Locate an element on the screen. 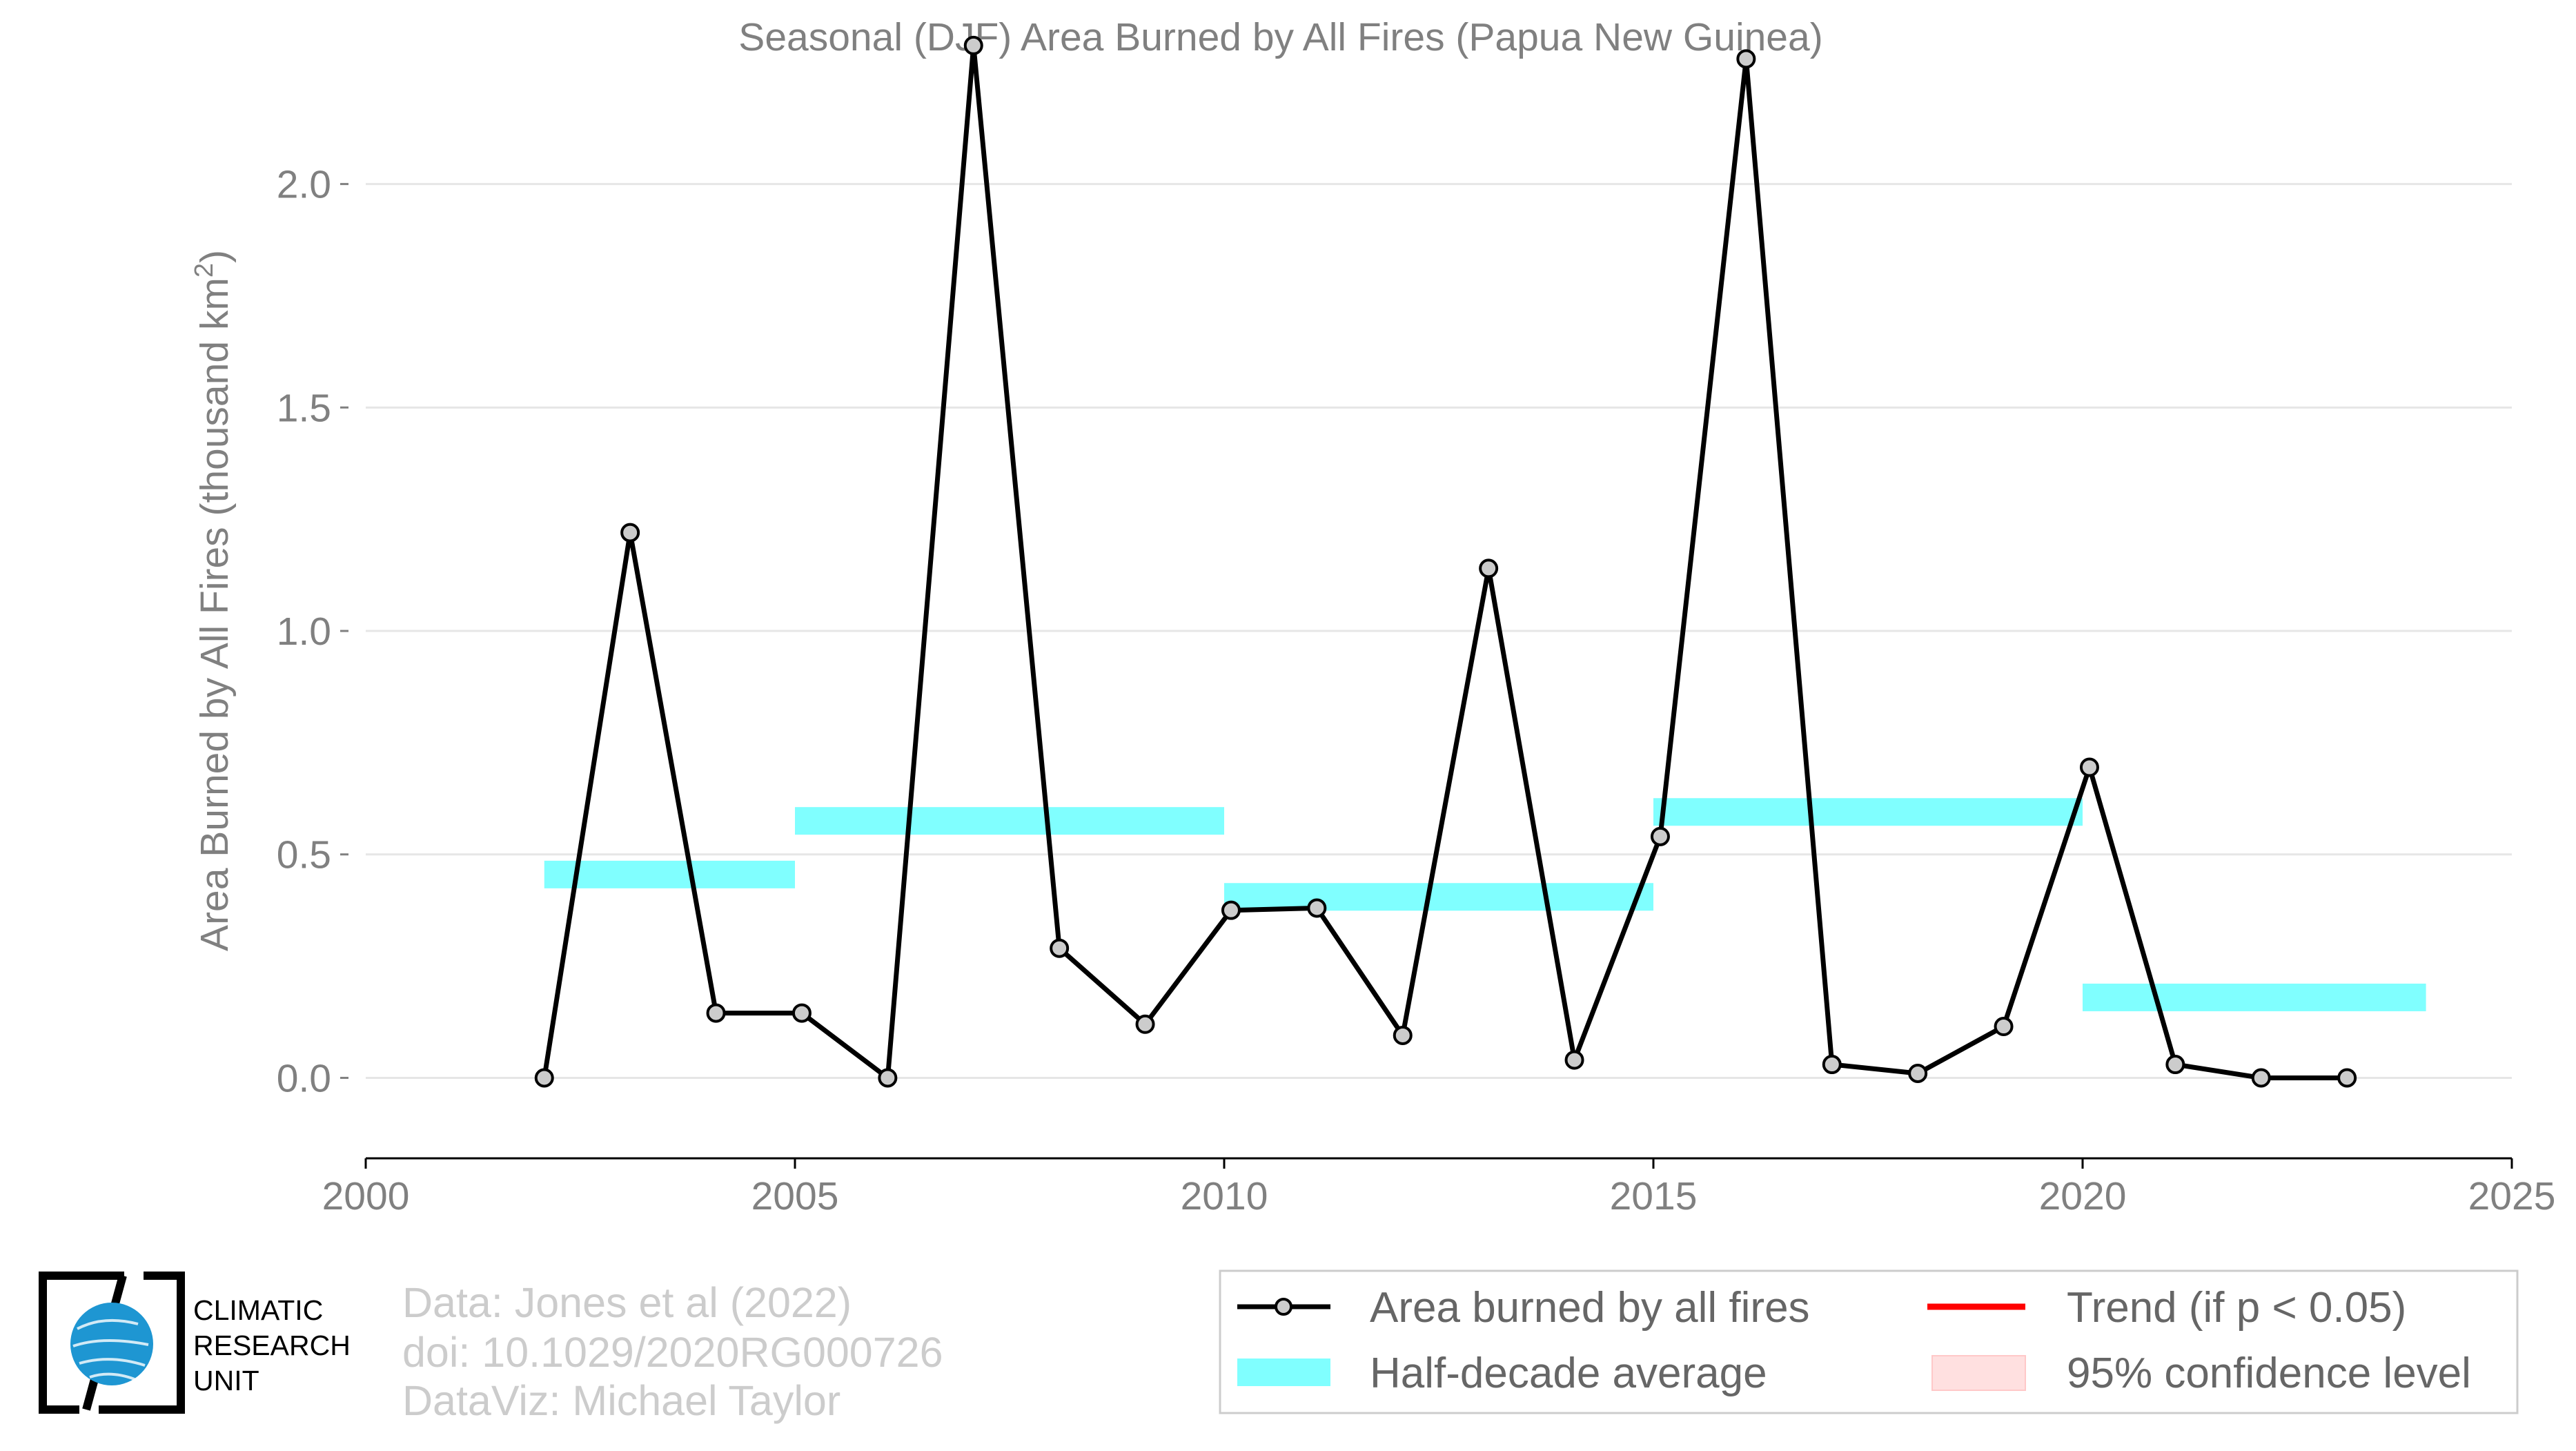 Image resolution: width=2576 pixels, height=1451 pixels. legend-label-area-burned: Area burned by all fires is located at coordinates (1590, 1308).